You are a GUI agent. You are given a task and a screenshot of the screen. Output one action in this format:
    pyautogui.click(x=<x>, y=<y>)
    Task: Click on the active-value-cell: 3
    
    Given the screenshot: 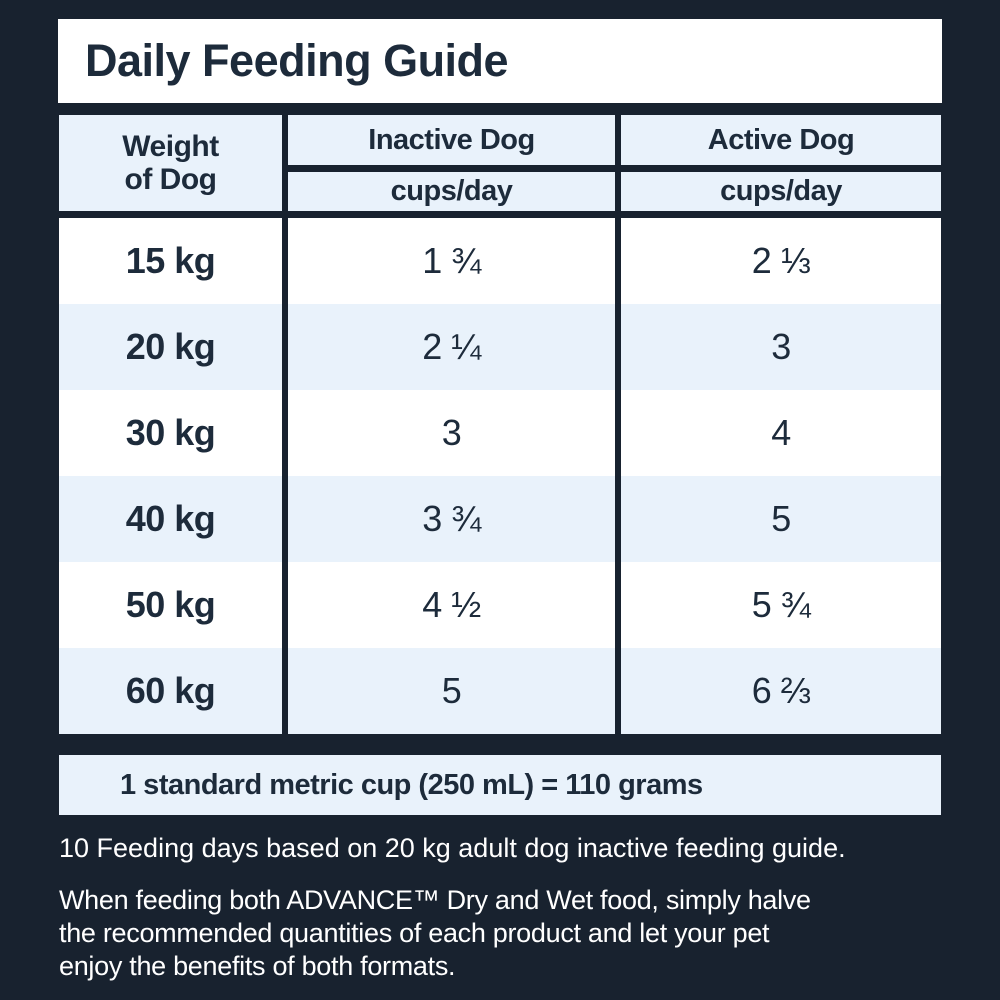 What is the action you would take?
    pyautogui.click(x=778, y=347)
    